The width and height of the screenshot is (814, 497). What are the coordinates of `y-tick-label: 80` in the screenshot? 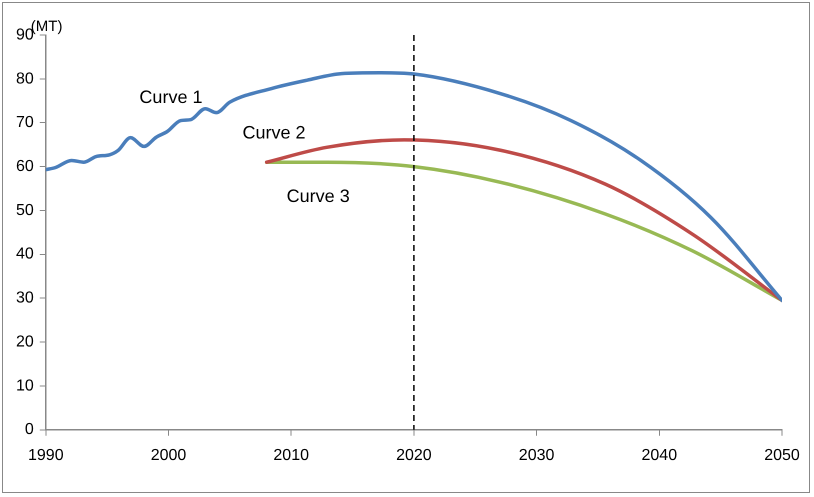 It's located at (25, 79).